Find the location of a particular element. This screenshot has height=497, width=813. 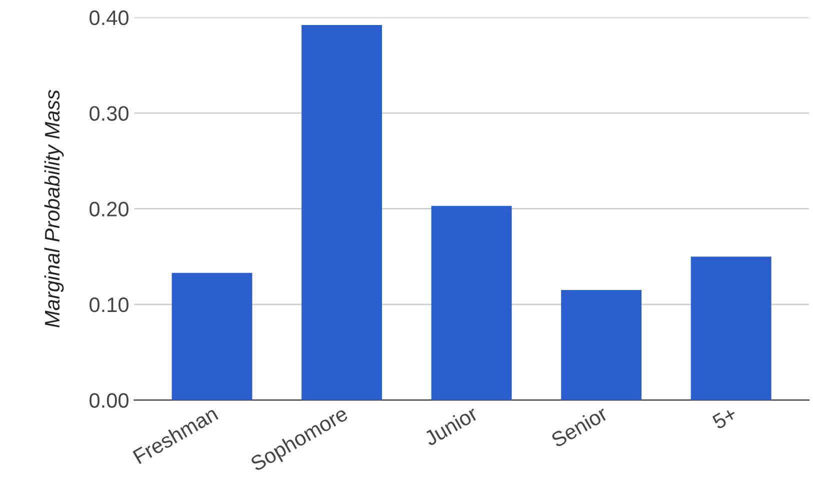

y-tick-label: 0.00 is located at coordinates (109, 400).